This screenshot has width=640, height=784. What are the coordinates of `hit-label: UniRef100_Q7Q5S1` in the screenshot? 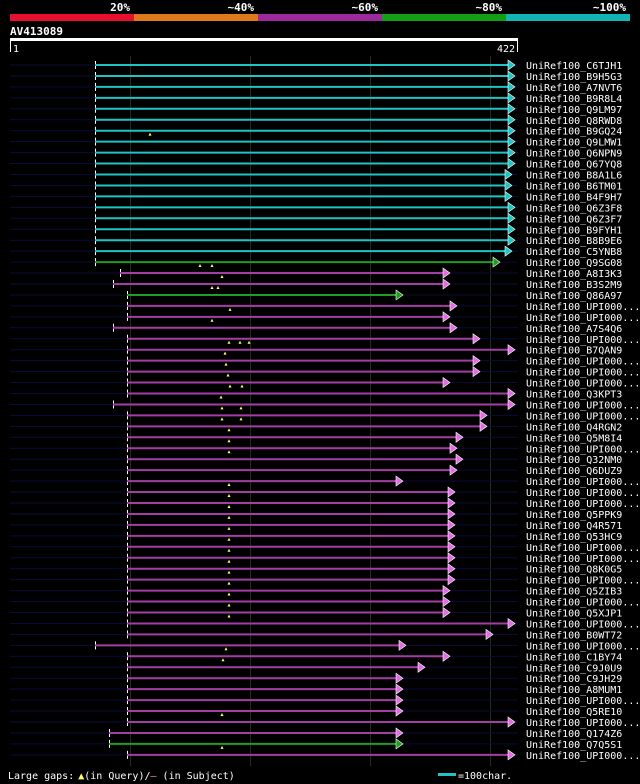 It's located at (574, 745).